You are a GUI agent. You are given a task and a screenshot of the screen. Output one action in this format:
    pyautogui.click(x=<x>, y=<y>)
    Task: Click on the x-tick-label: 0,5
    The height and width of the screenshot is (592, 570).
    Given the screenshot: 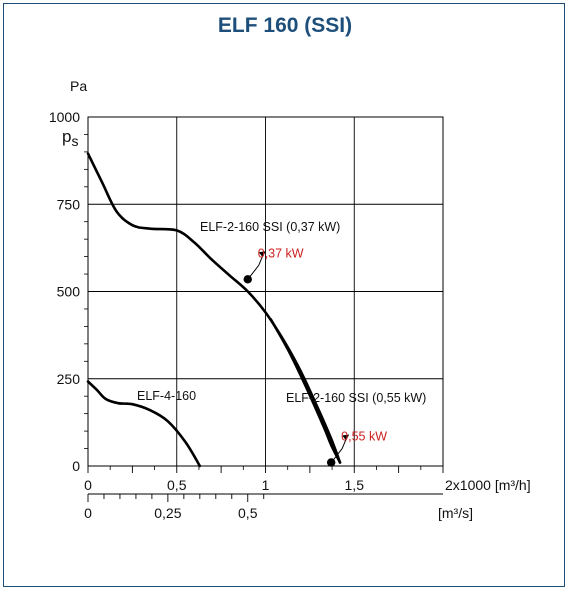 What is the action you would take?
    pyautogui.click(x=177, y=485)
    